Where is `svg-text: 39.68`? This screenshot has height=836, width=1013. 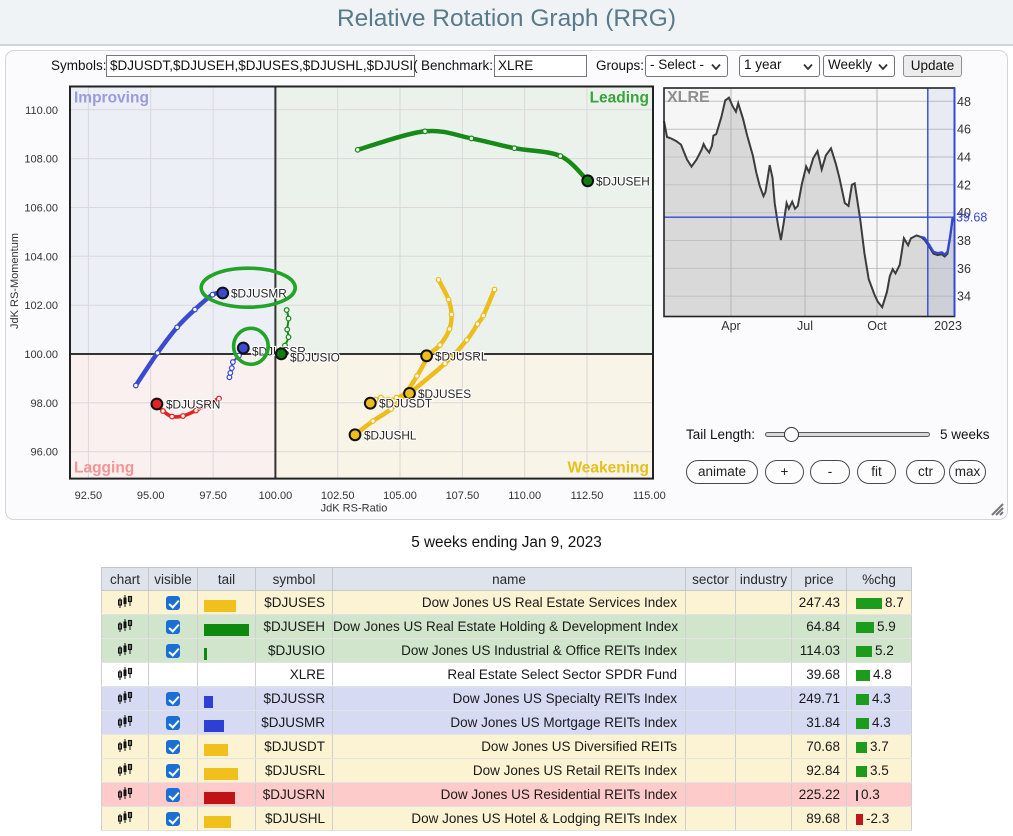 svg-text: 39.68 is located at coordinates (971, 218).